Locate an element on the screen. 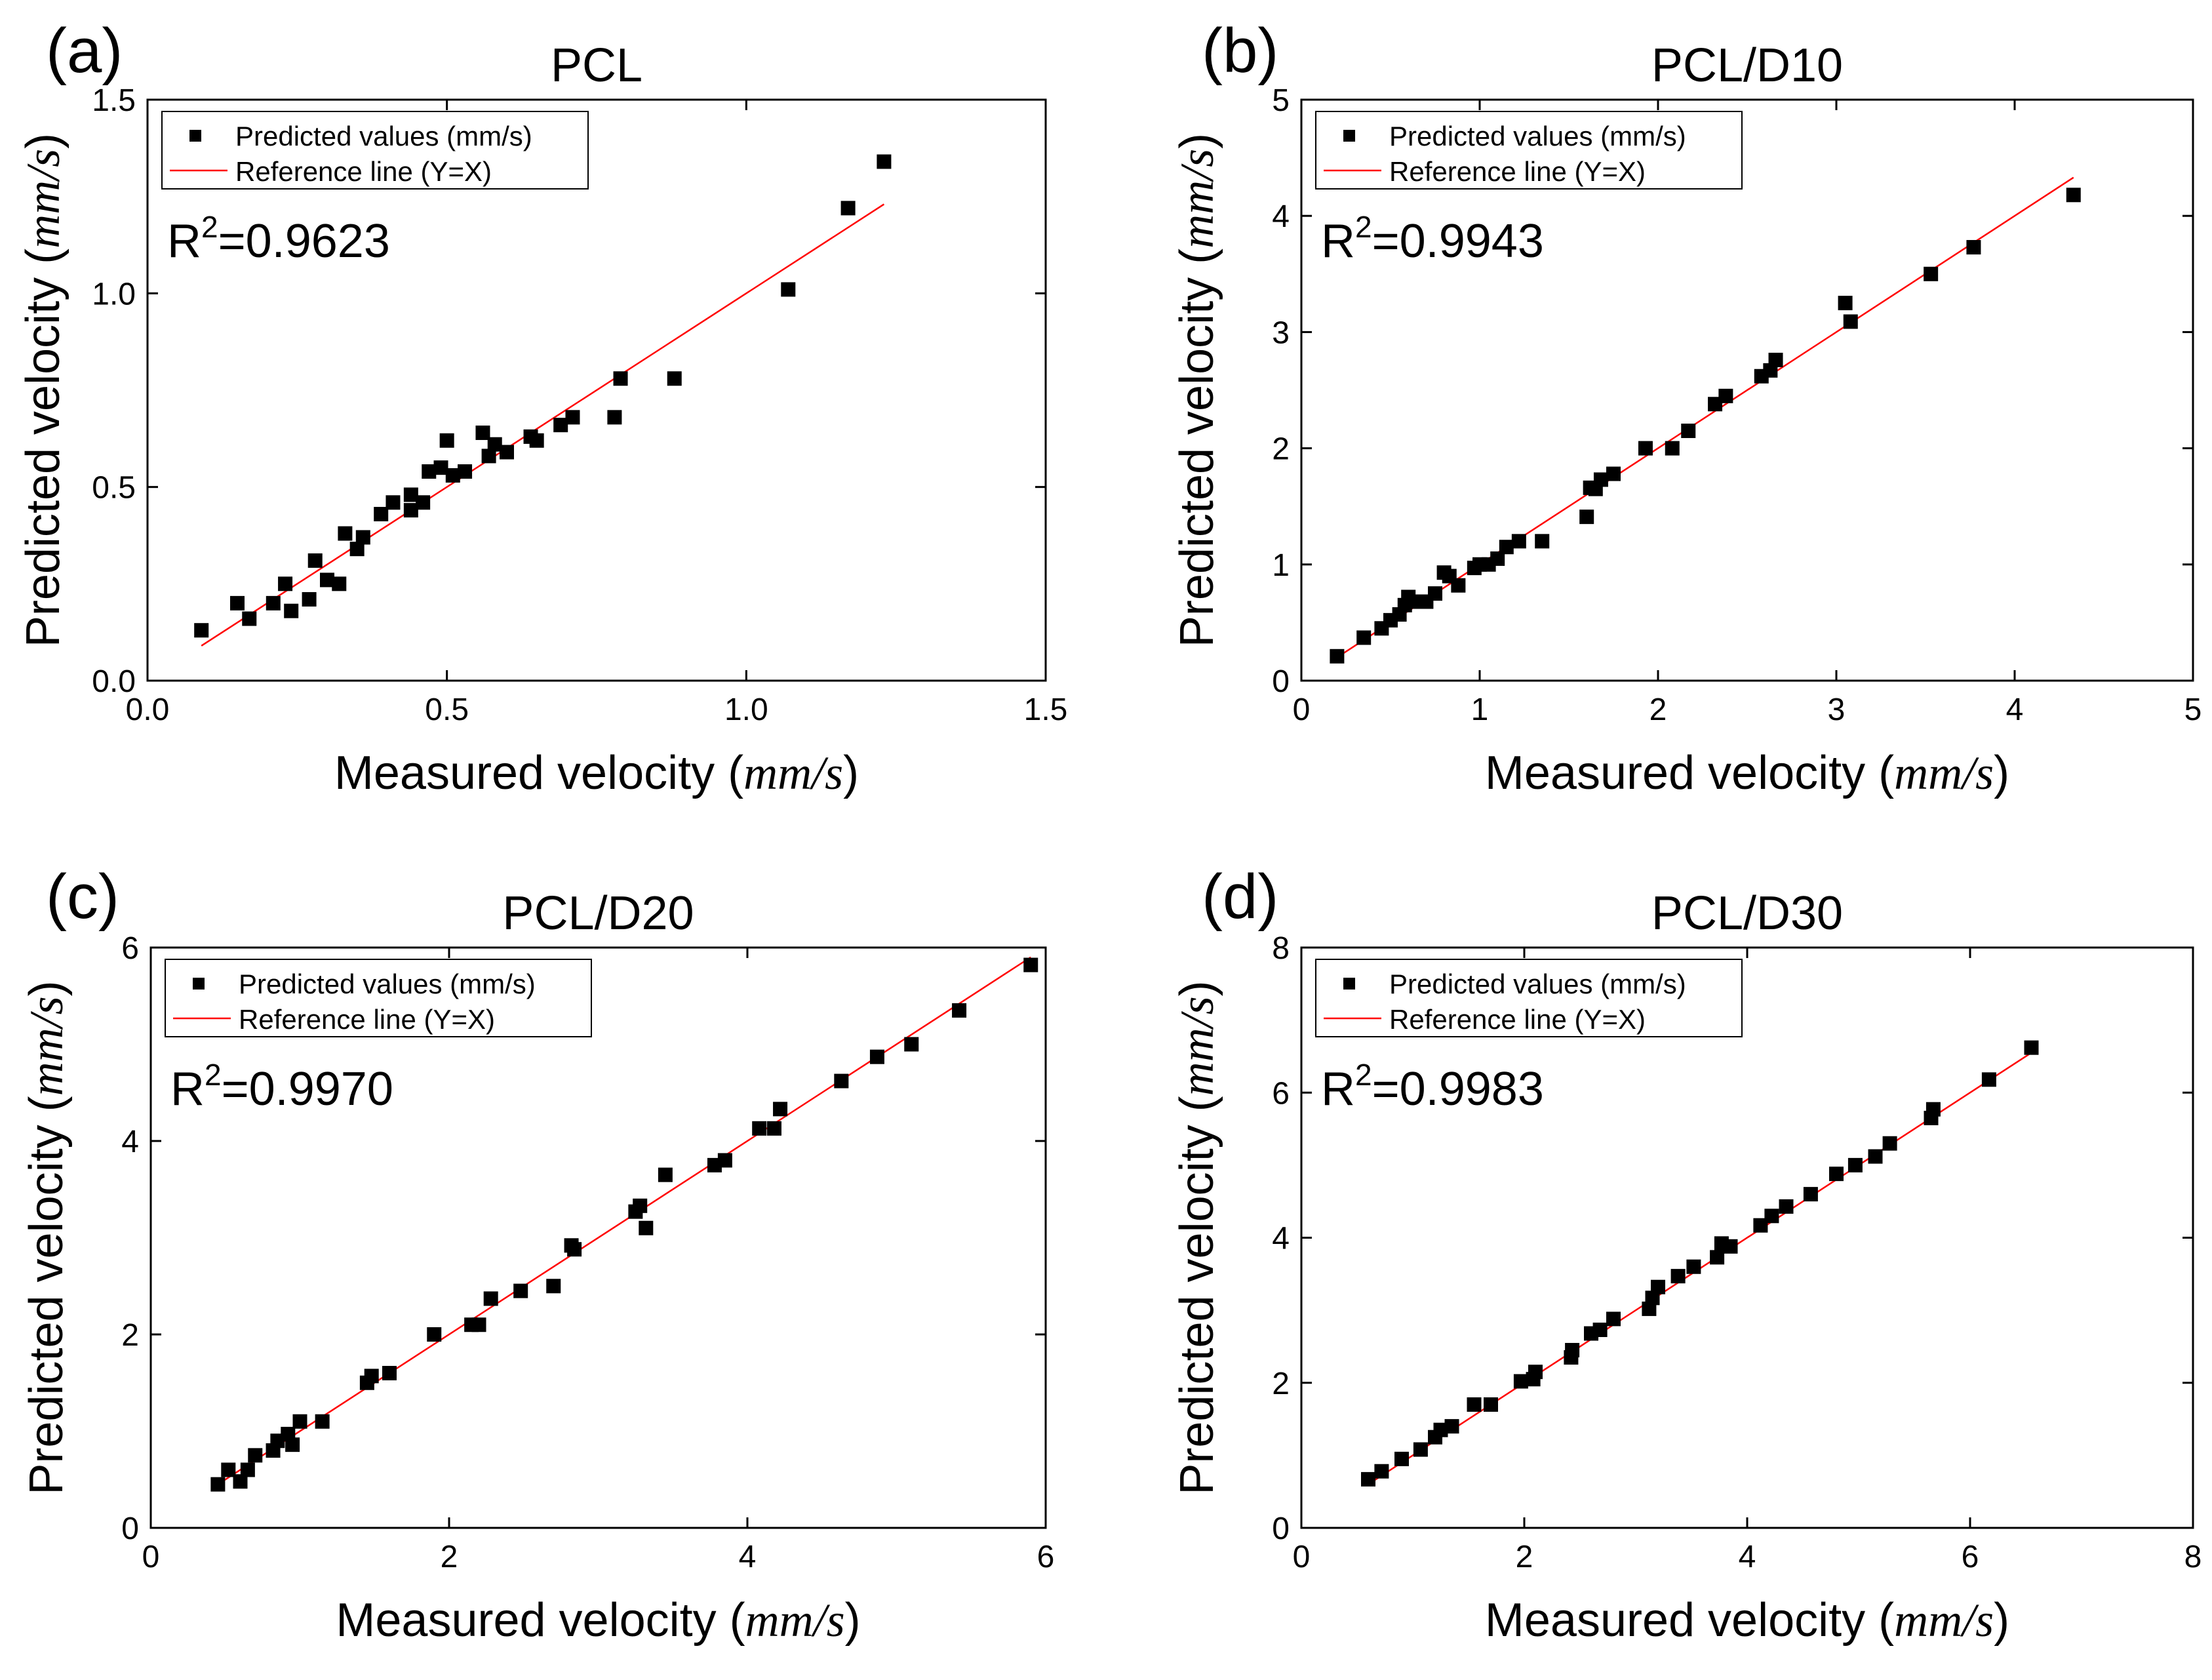  x-tick-label: 0.0 is located at coordinates (148, 709).